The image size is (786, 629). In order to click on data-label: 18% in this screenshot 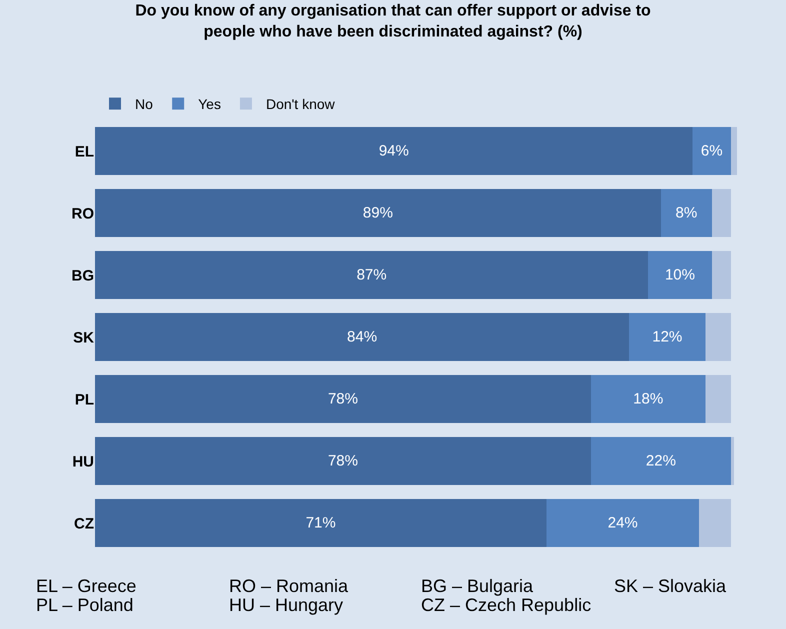, I will do `click(648, 399)`.